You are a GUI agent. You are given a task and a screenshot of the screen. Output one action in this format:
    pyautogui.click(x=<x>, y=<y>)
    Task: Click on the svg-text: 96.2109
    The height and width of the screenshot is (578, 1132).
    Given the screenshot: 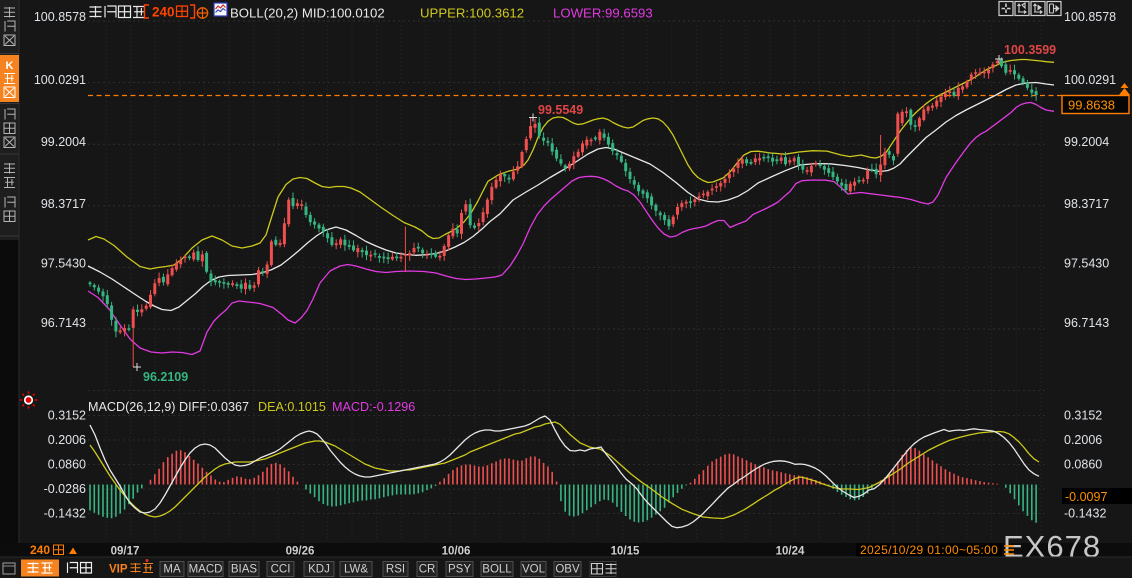 What is the action you would take?
    pyautogui.click(x=165, y=377)
    